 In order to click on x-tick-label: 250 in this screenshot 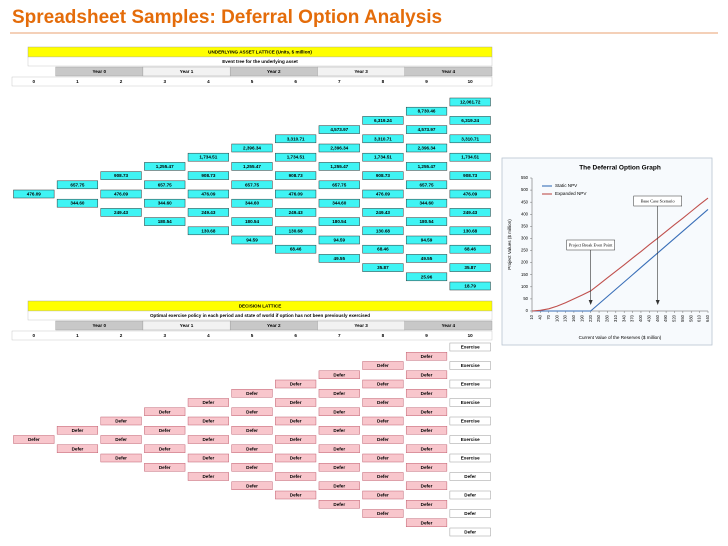, I will do `click(598, 318)`.